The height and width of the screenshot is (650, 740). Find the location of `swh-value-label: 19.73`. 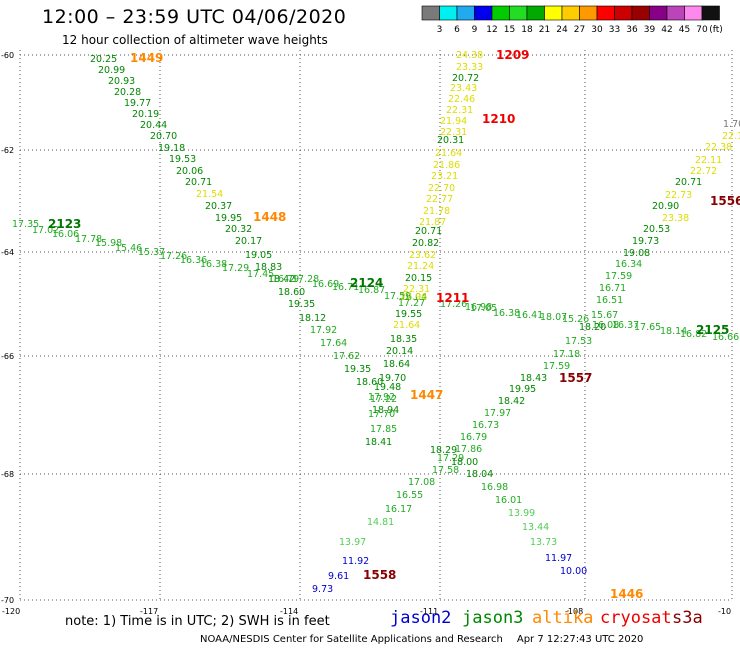

swh-value-label: 19.73 is located at coordinates (645, 241).